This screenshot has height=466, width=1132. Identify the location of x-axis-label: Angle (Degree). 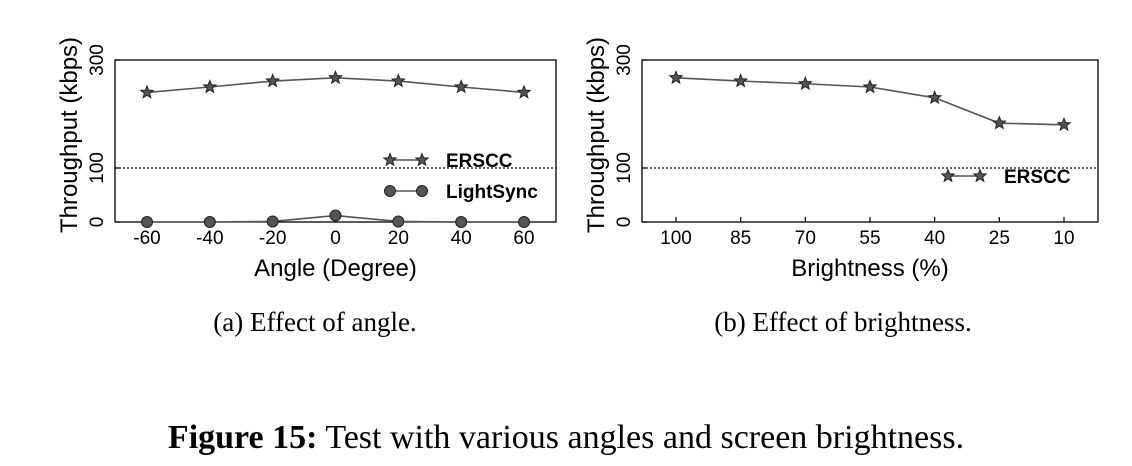
(335, 268).